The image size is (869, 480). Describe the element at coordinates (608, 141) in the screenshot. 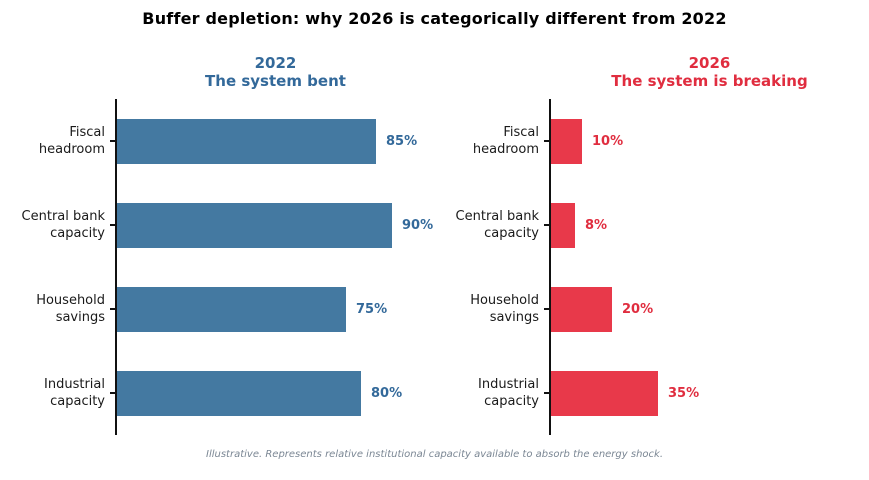

I see `bar-value-label: 10%` at that location.